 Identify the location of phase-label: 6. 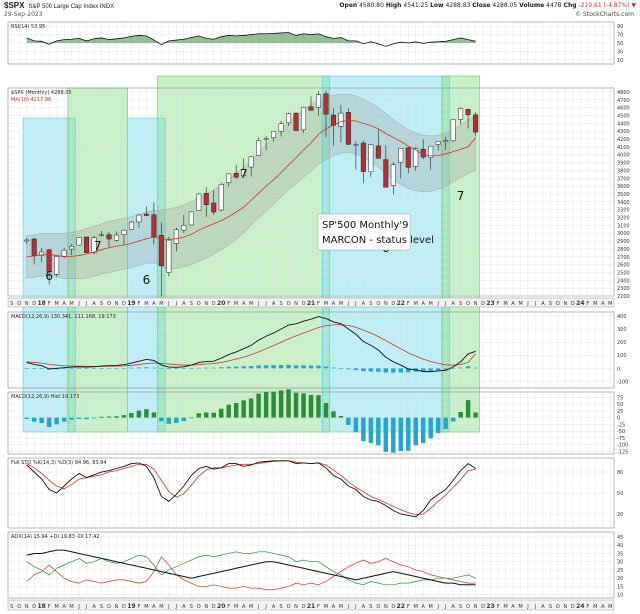
(147, 280).